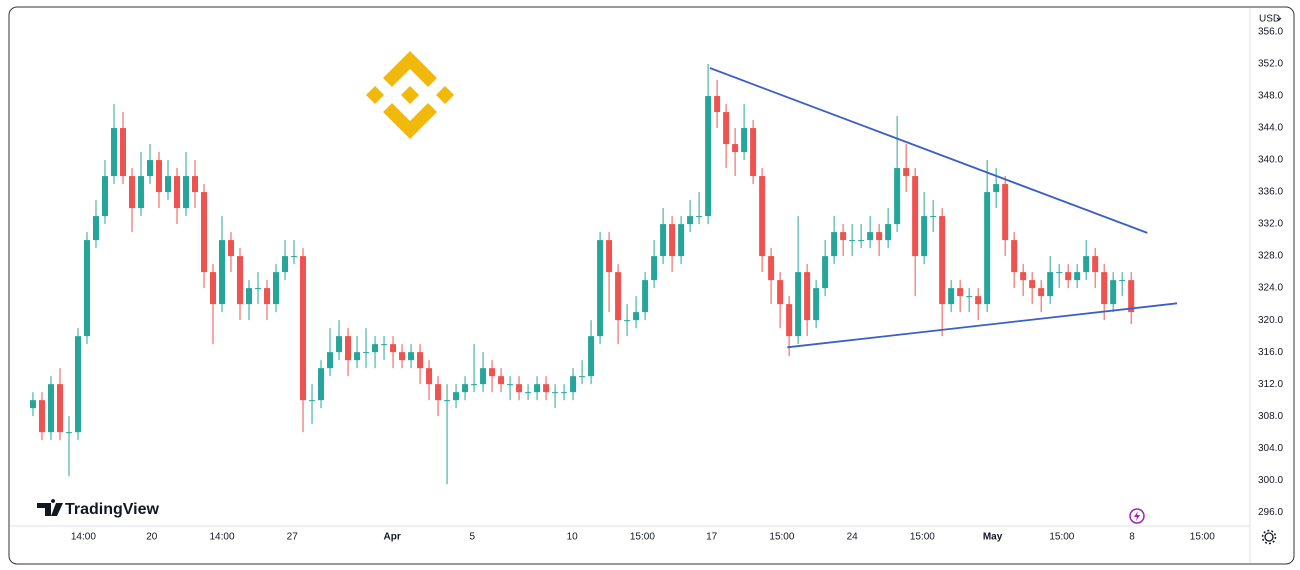 The image size is (1300, 570). What do you see at coordinates (1270, 128) in the screenshot?
I see `y-tick-label: 344.0` at bounding box center [1270, 128].